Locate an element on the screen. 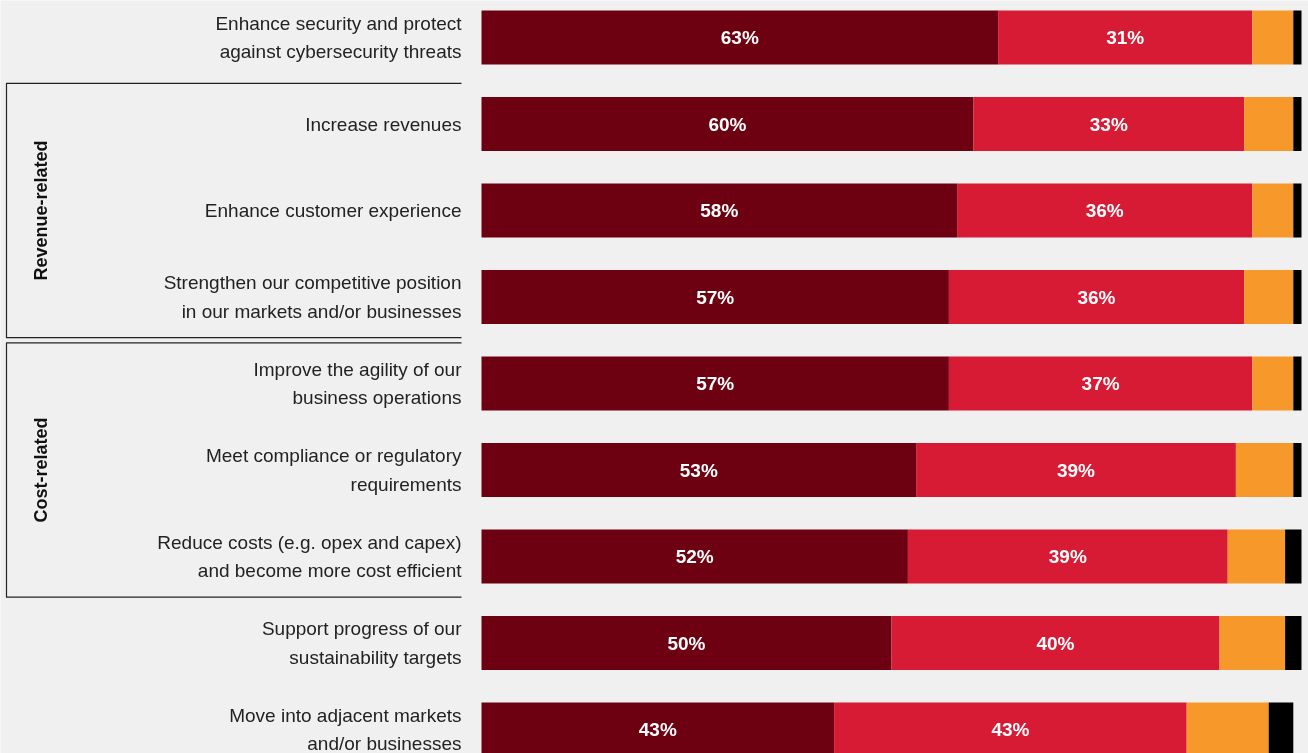  data-label: 60% is located at coordinates (727, 124).